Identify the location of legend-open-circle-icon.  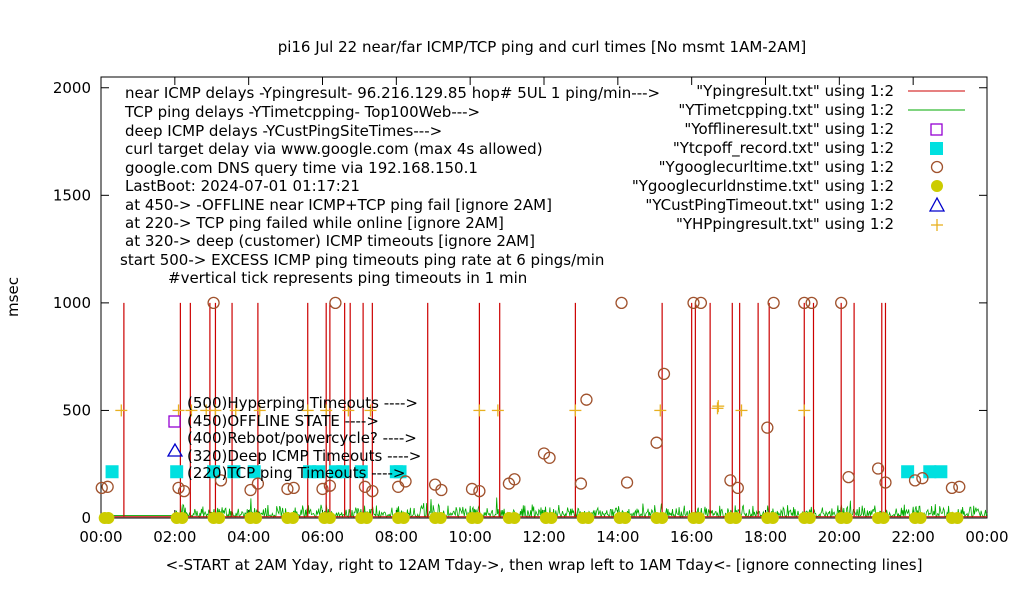
(937, 167).